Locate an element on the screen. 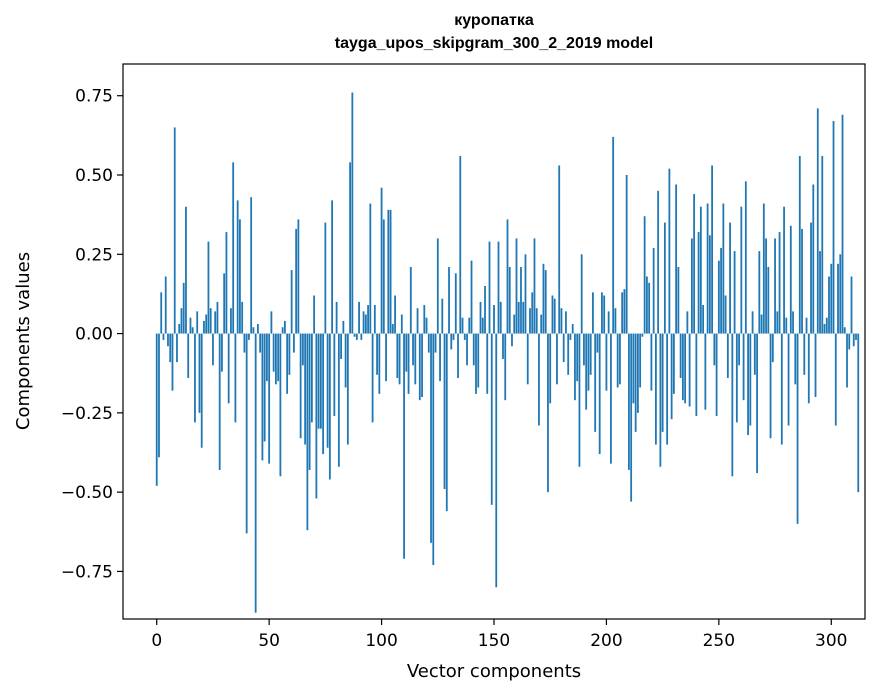 This screenshot has height=696, width=880. x-axis-label: Vector components is located at coordinates (494, 671).